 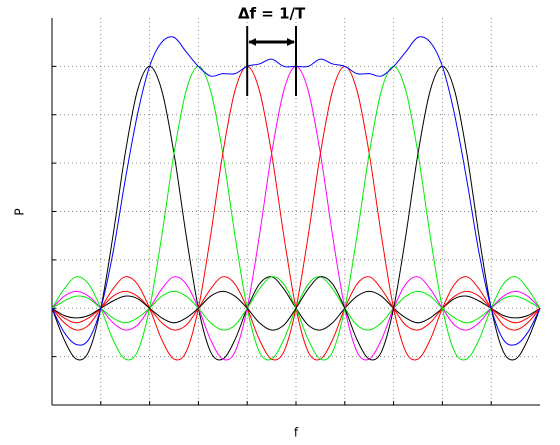 I want to click on annotation-text: Δf = 1/T, so click(x=272, y=14).